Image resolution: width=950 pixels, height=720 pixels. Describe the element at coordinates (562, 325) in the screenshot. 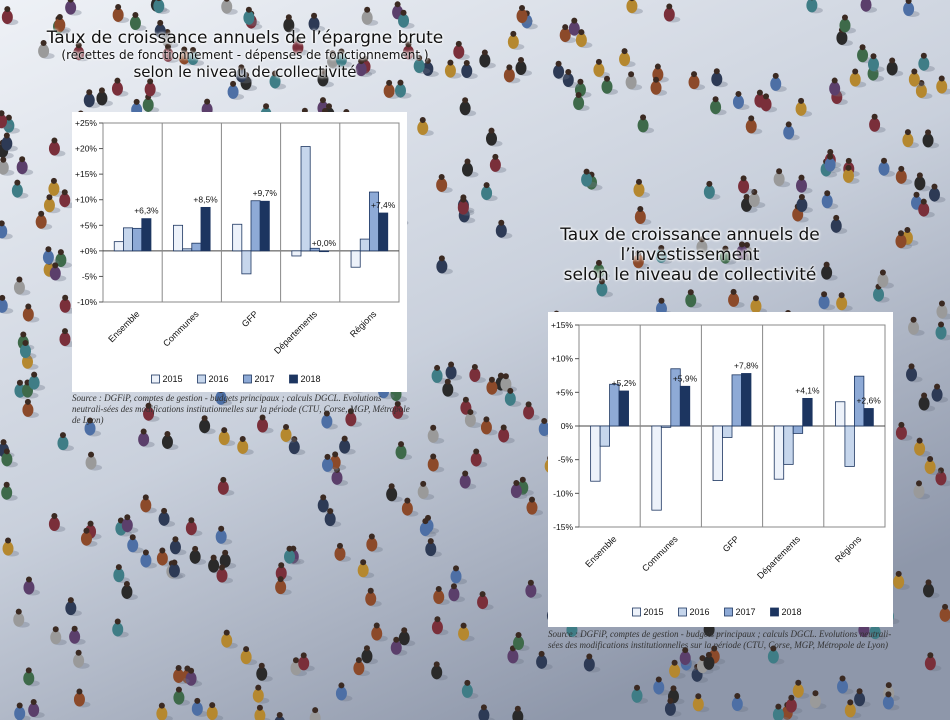

I see `y-tick-label: +15%` at that location.